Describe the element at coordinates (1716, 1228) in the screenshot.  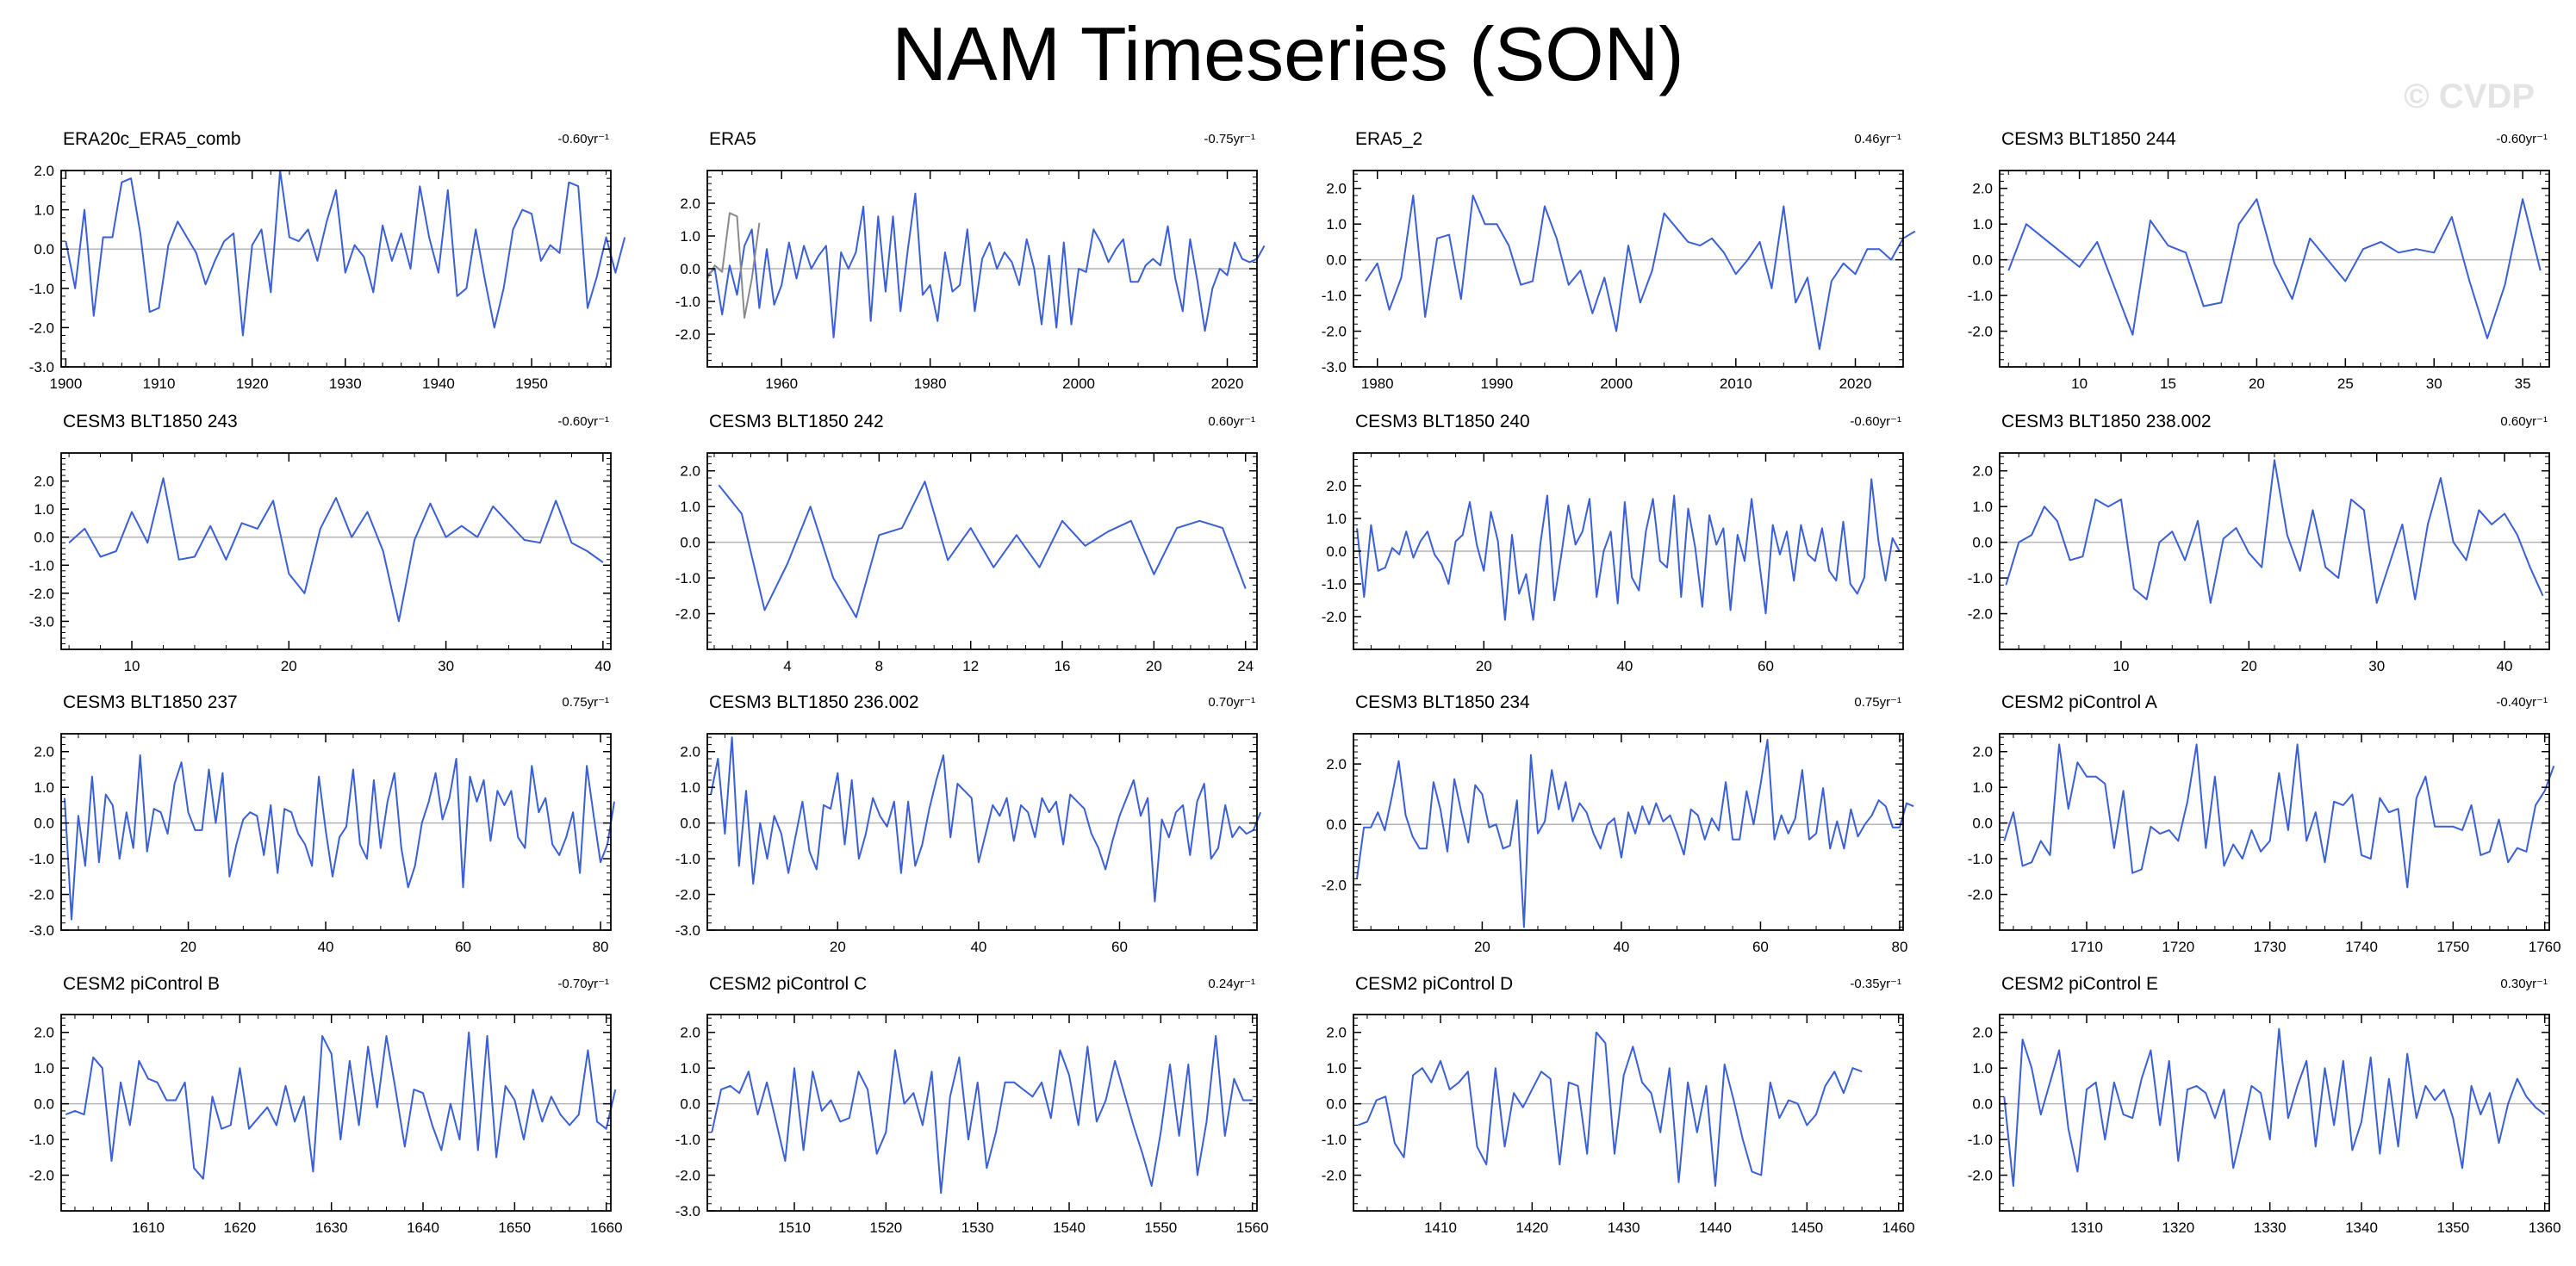
I see `x-tick-label: 1440` at that location.